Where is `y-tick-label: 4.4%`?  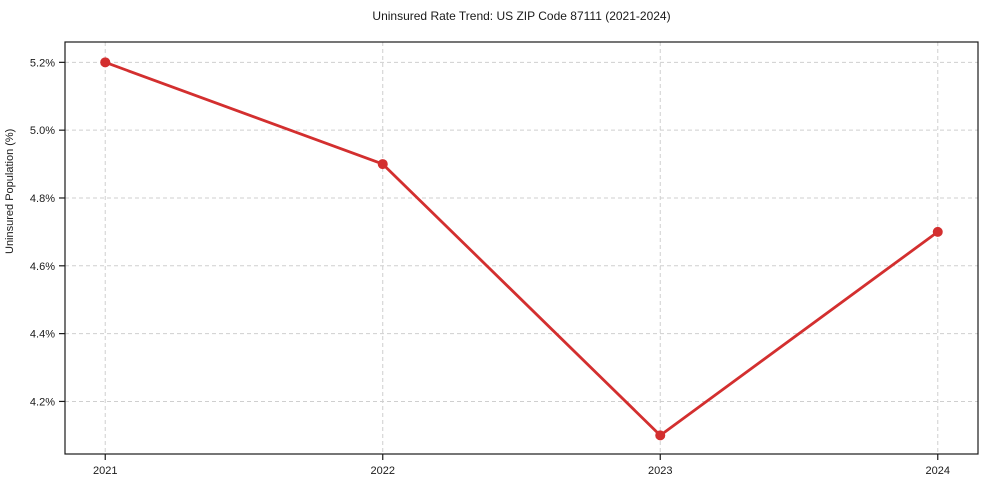 y-tick-label: 4.4% is located at coordinates (42, 335).